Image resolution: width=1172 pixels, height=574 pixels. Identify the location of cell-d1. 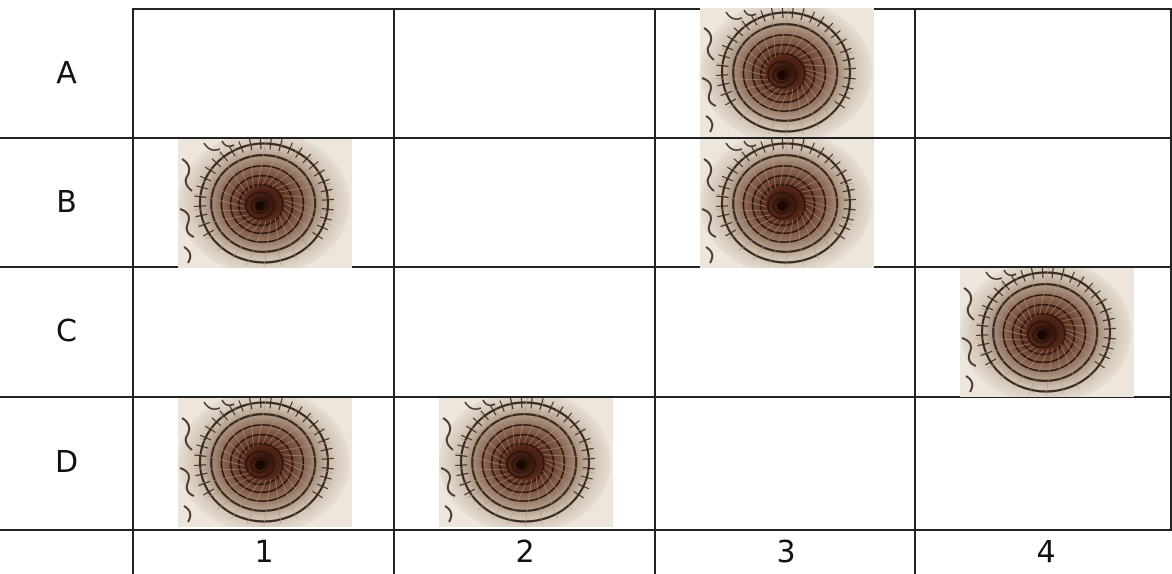
(264, 462).